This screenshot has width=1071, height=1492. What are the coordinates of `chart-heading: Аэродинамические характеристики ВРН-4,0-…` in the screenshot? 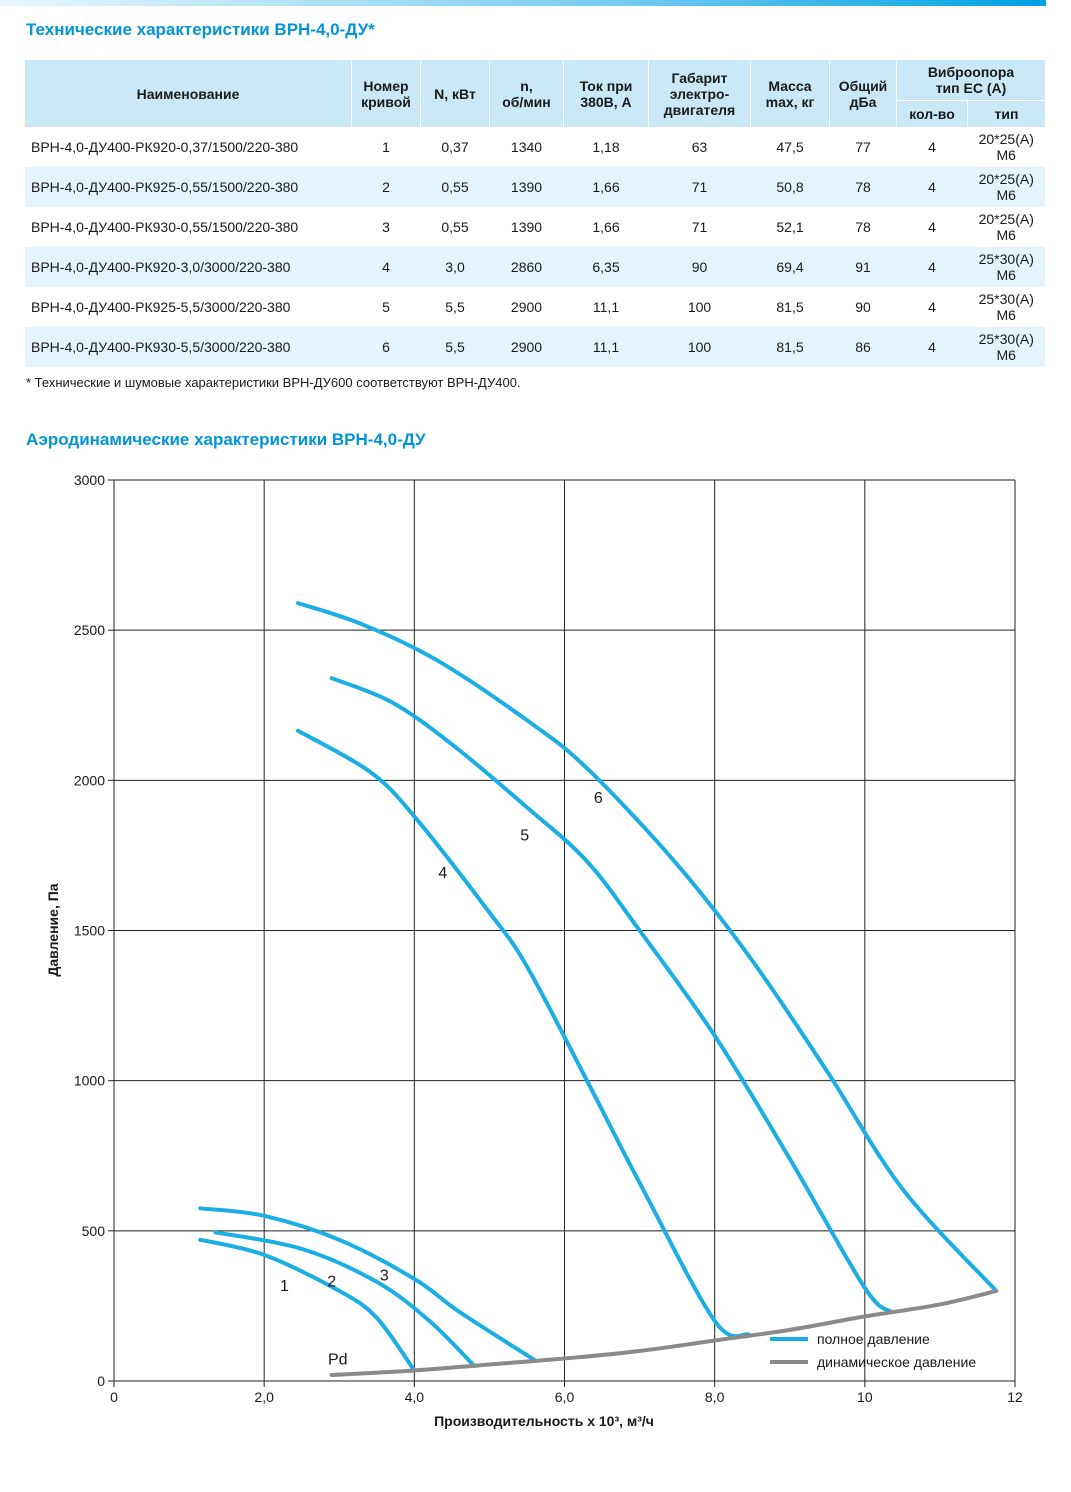 It's located at (226, 439).